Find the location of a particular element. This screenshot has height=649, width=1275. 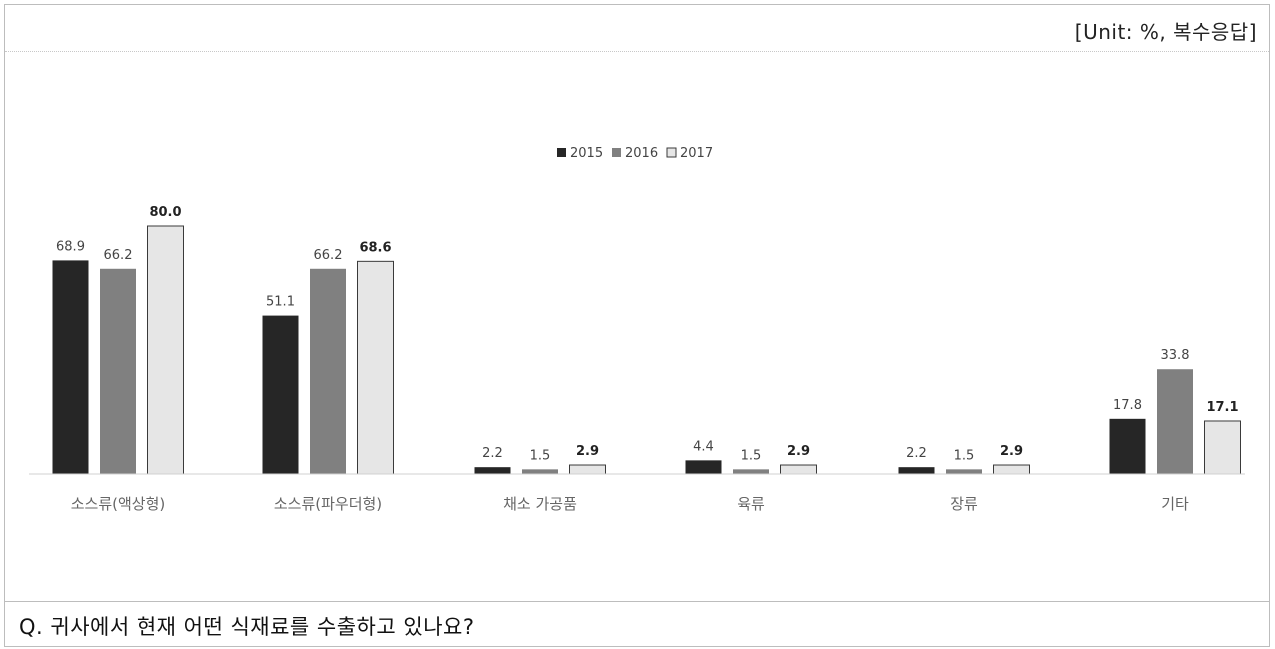

unit-label: [Unit: %, 복수응답] is located at coordinates (1165, 32).